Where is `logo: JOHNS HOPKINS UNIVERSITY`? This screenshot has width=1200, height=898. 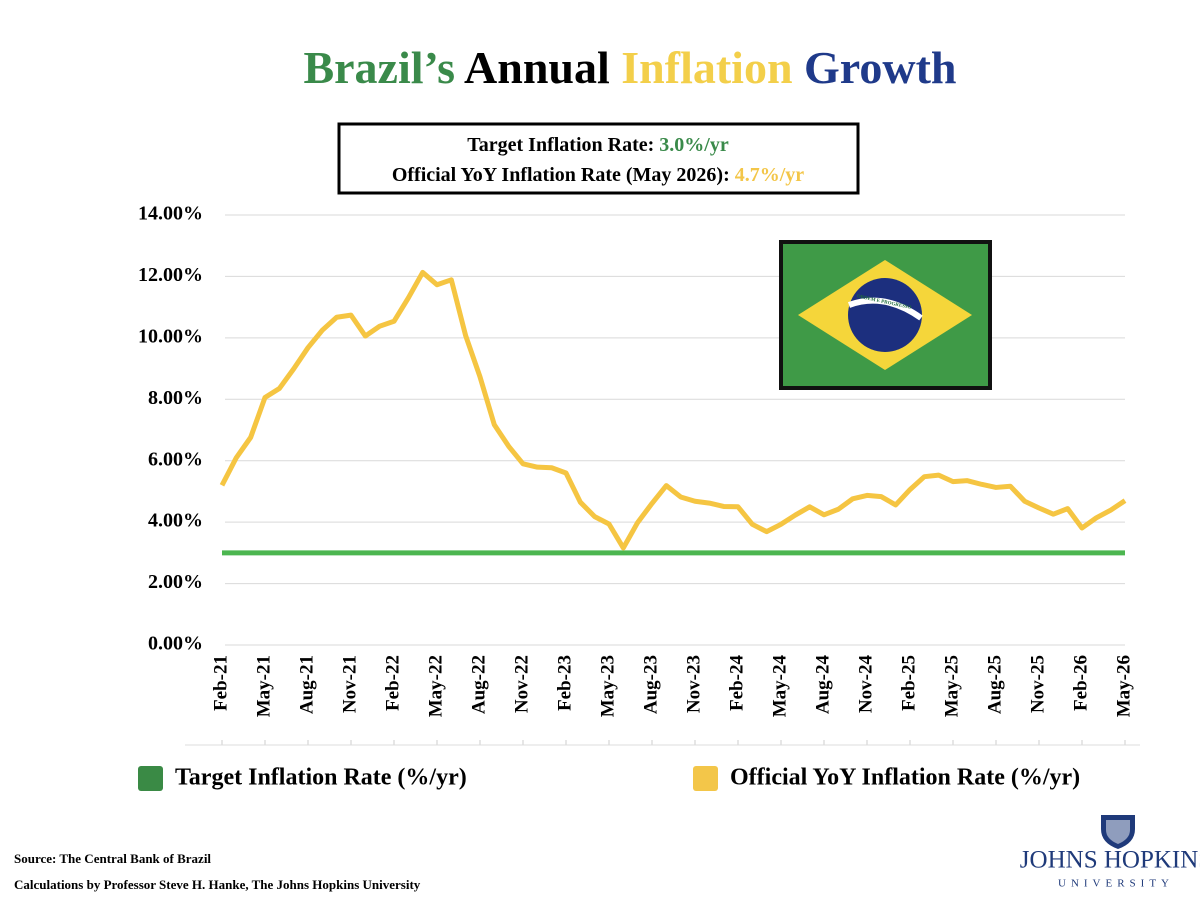 logo: JOHNS HOPKINS UNIVERSITY is located at coordinates (1110, 852).